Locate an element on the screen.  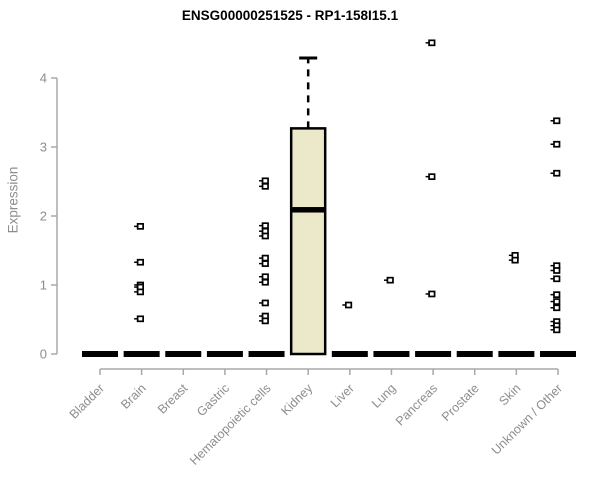
x-category-label: Brain is located at coordinates (133, 396).